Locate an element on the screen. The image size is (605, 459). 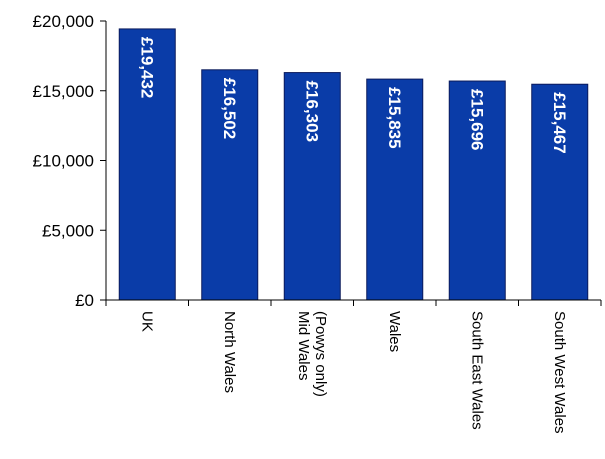
data-label: £19,432 is located at coordinates (146, 67).